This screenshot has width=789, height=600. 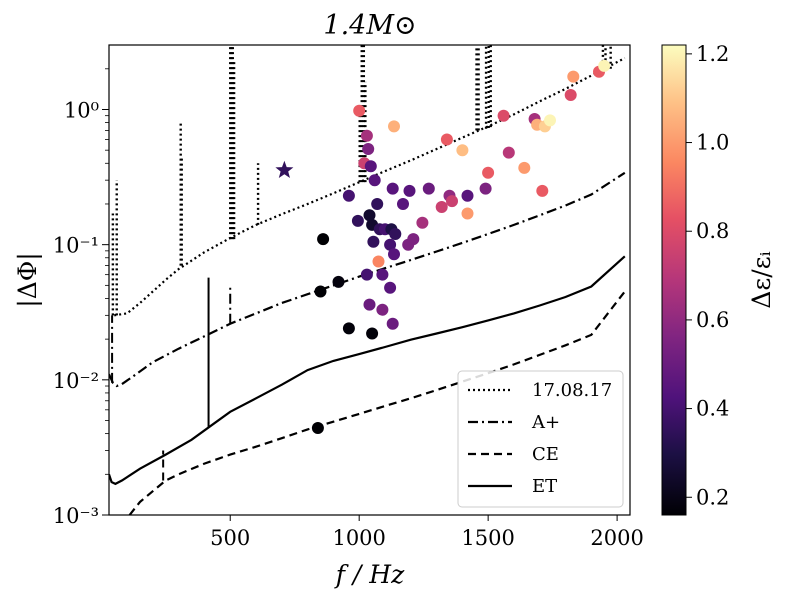 What do you see at coordinates (81, 110) in the screenshot?
I see `y-tick-label: 10⁰` at bounding box center [81, 110].